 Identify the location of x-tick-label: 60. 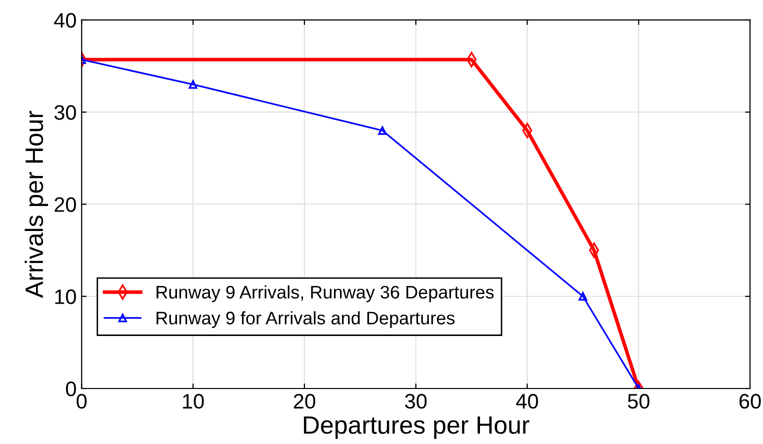
(750, 401).